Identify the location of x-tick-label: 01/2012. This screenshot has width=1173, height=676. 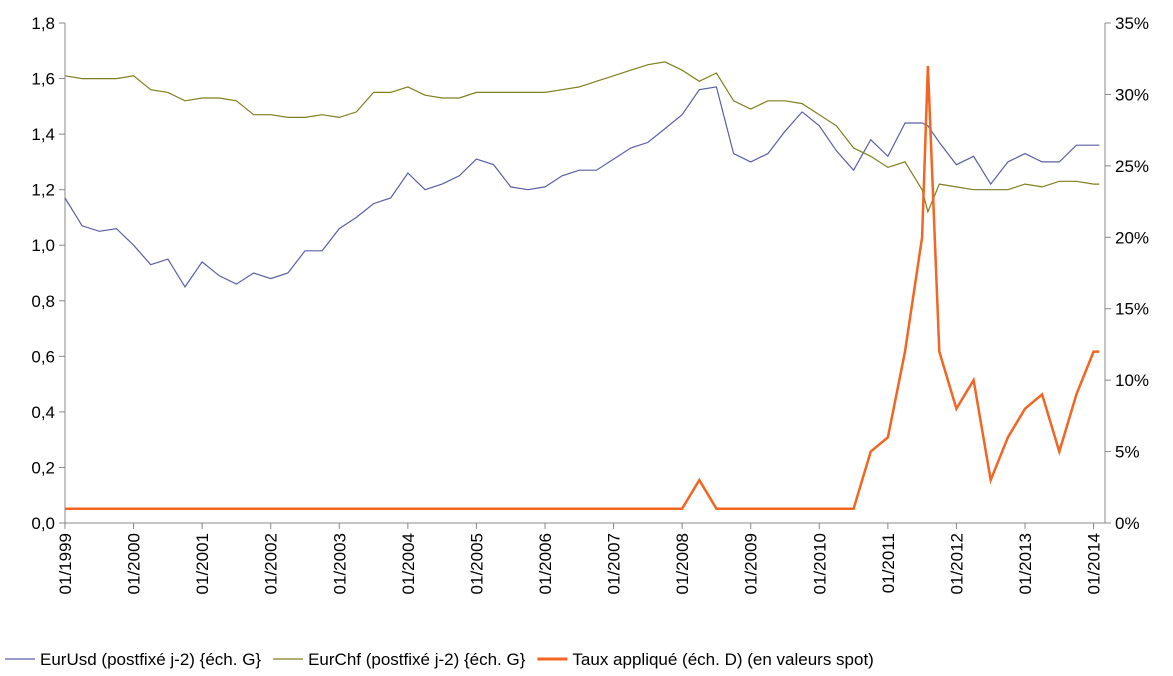
(956, 563).